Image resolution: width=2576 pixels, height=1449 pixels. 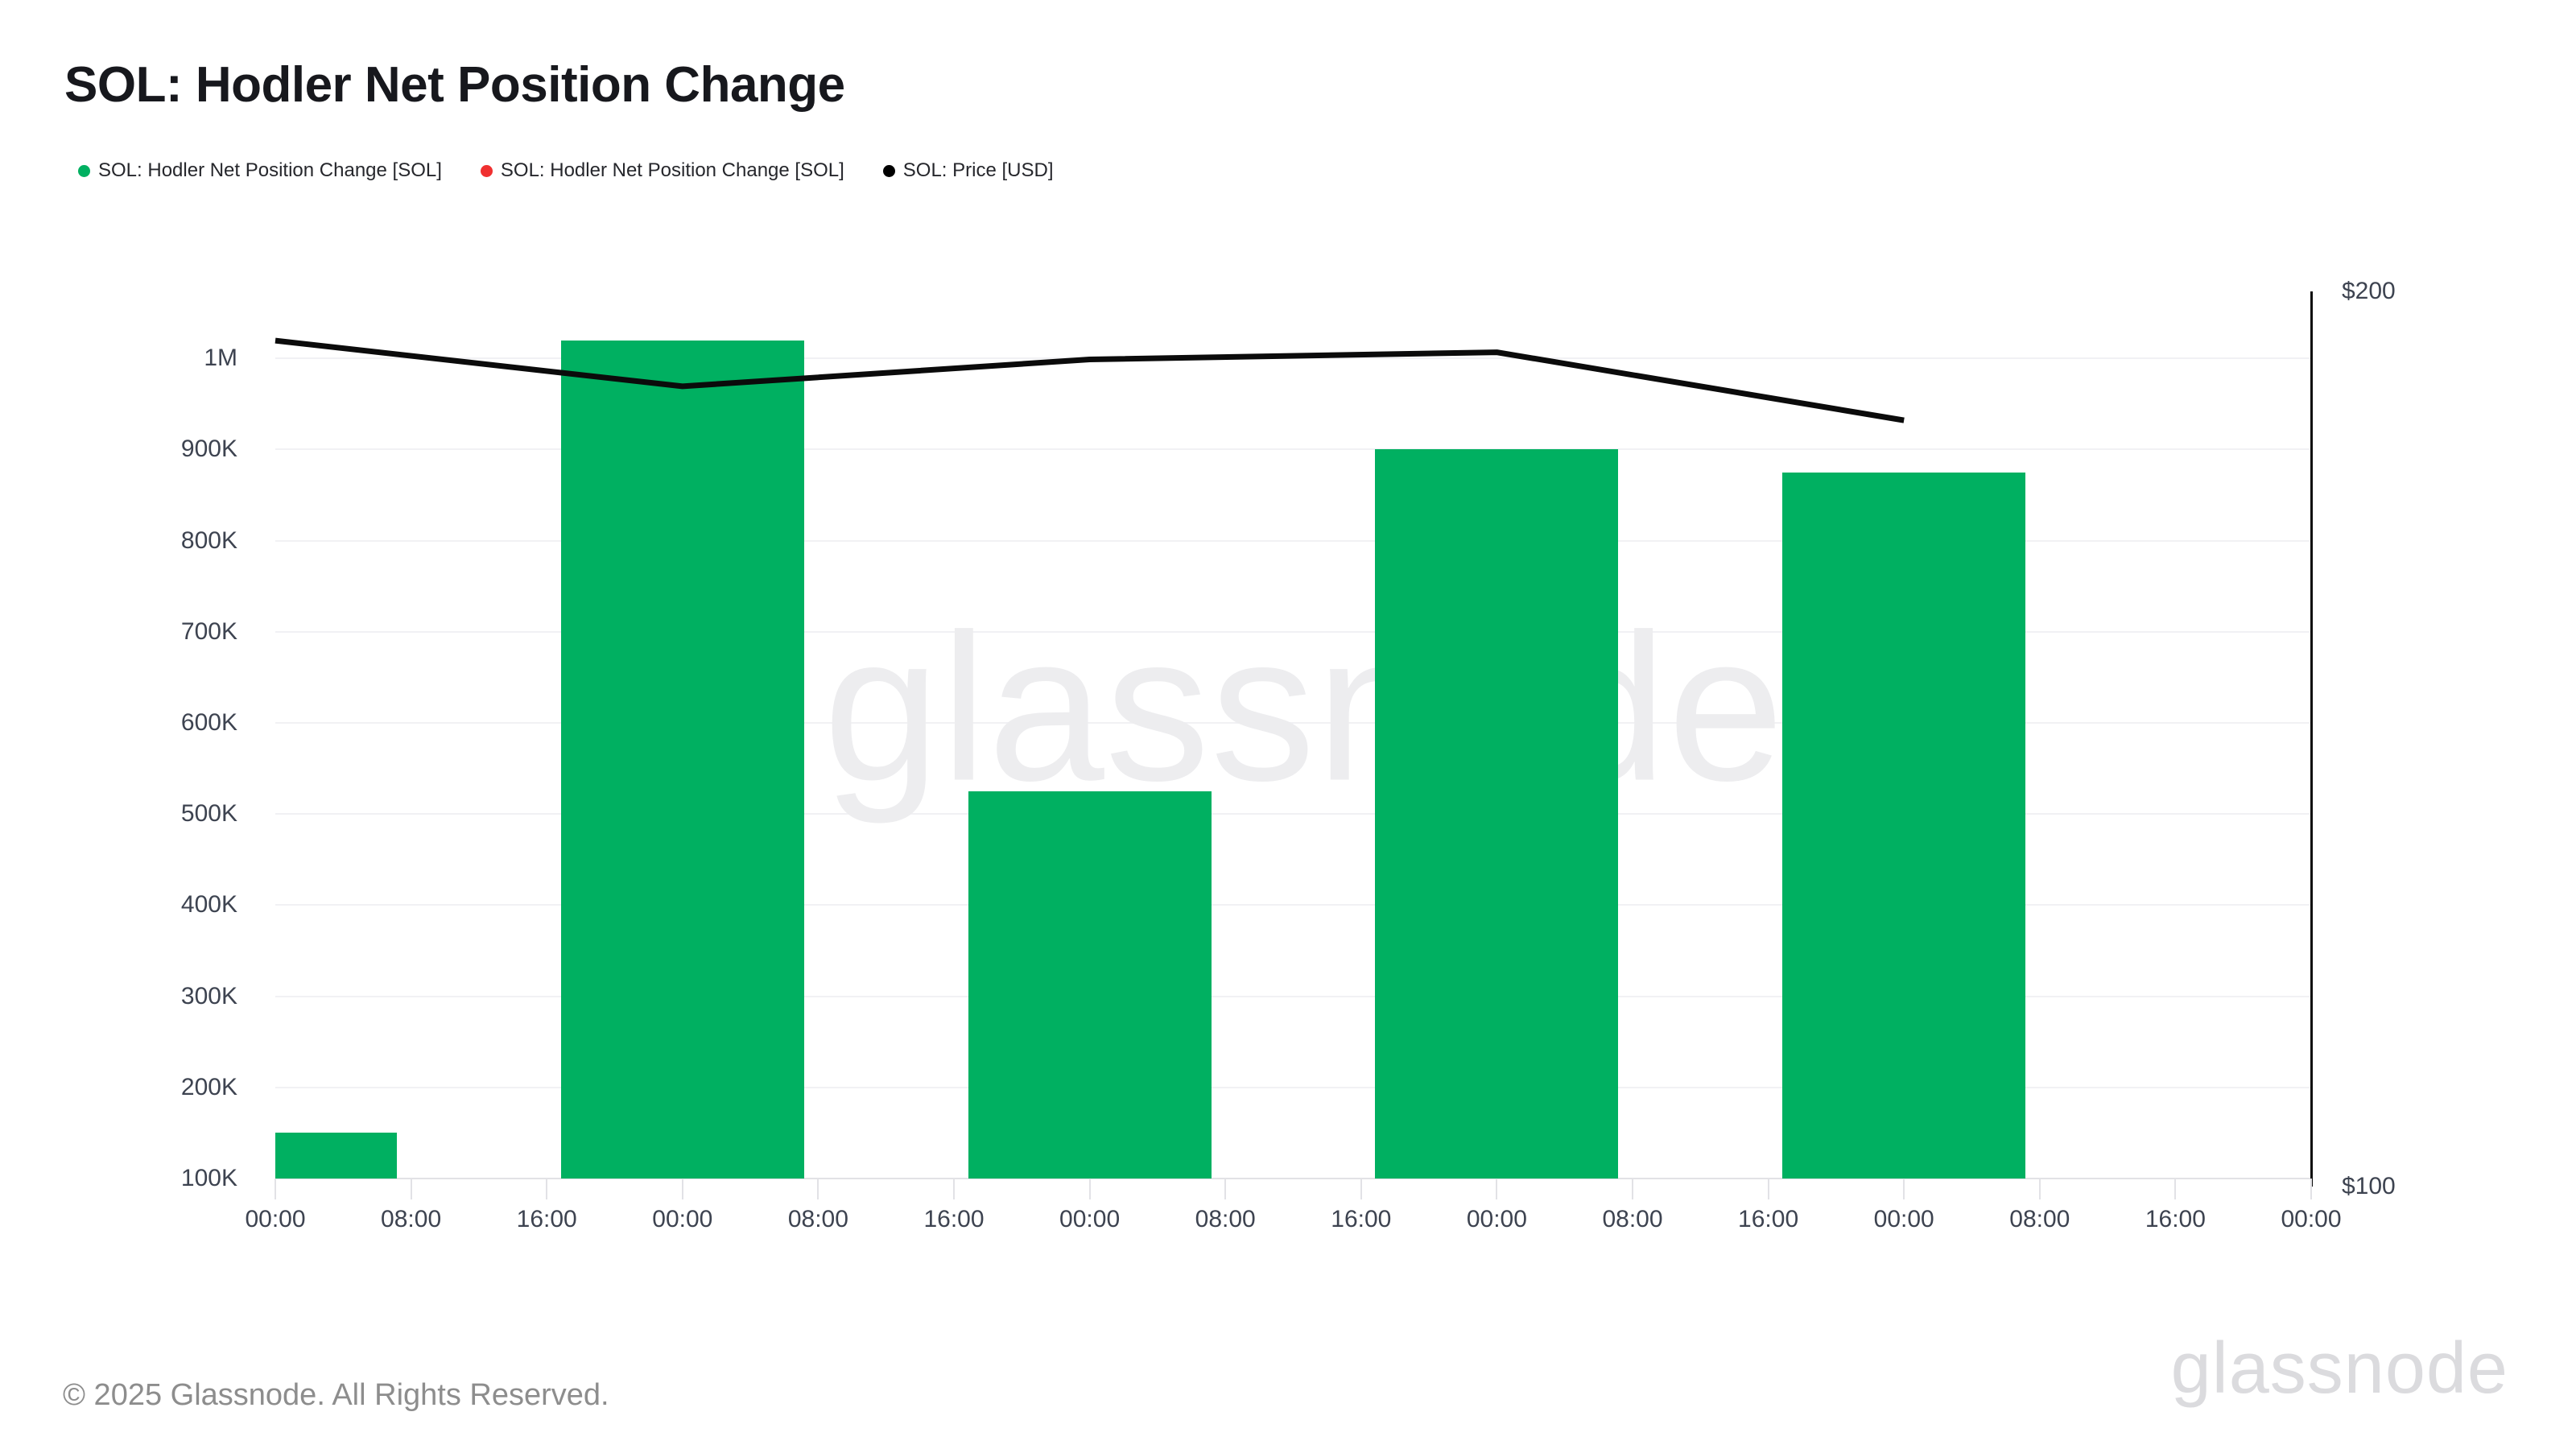 What do you see at coordinates (208, 814) in the screenshot?
I see `y-axis-tick-label: 500K` at bounding box center [208, 814].